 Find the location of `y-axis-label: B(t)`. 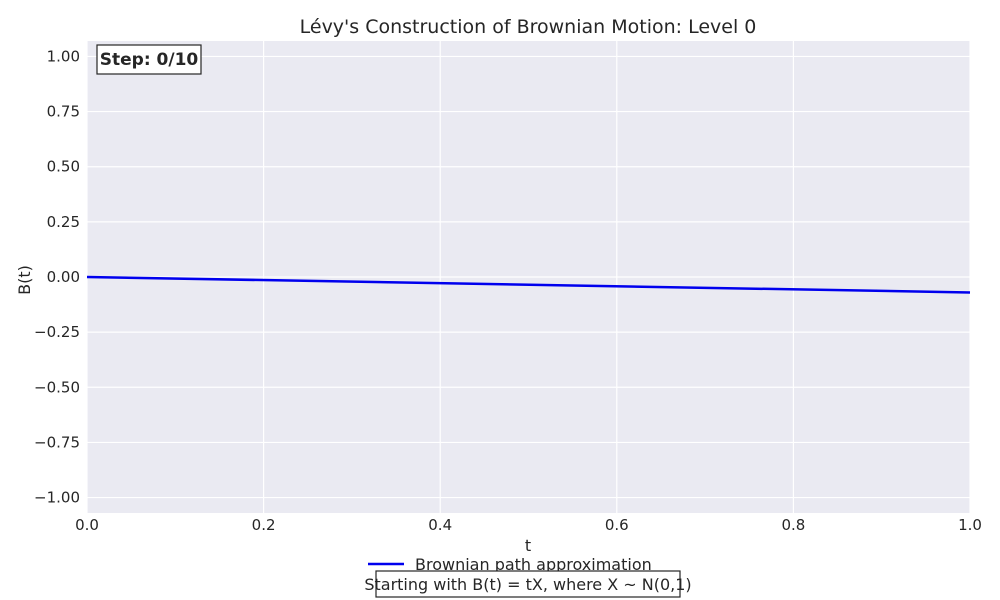

y-axis-label: B(t) is located at coordinates (24, 280).